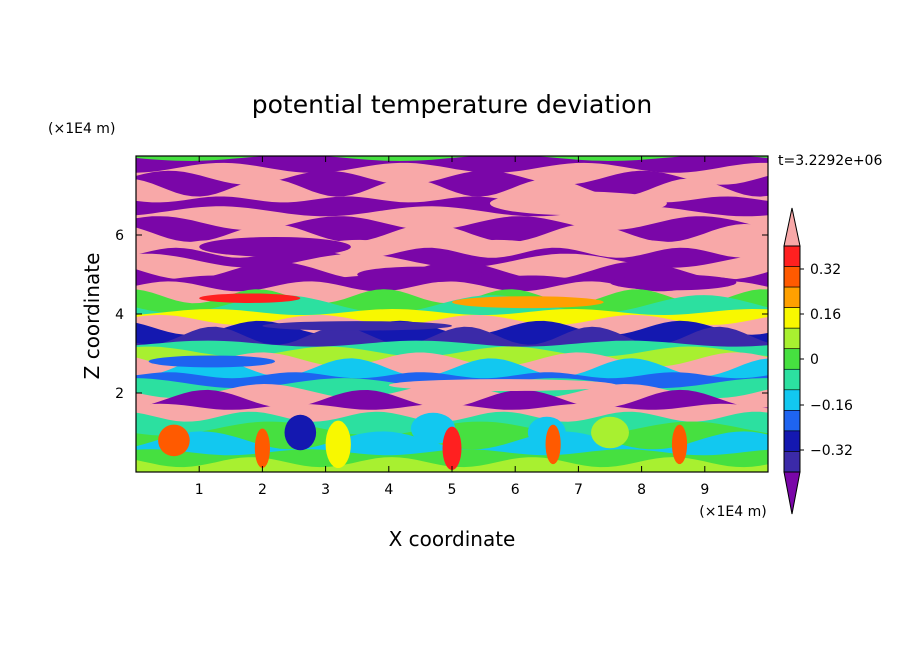 The image size is (904, 654). What do you see at coordinates (119, 394) in the screenshot?
I see `y-tick-label: 2` at bounding box center [119, 394].